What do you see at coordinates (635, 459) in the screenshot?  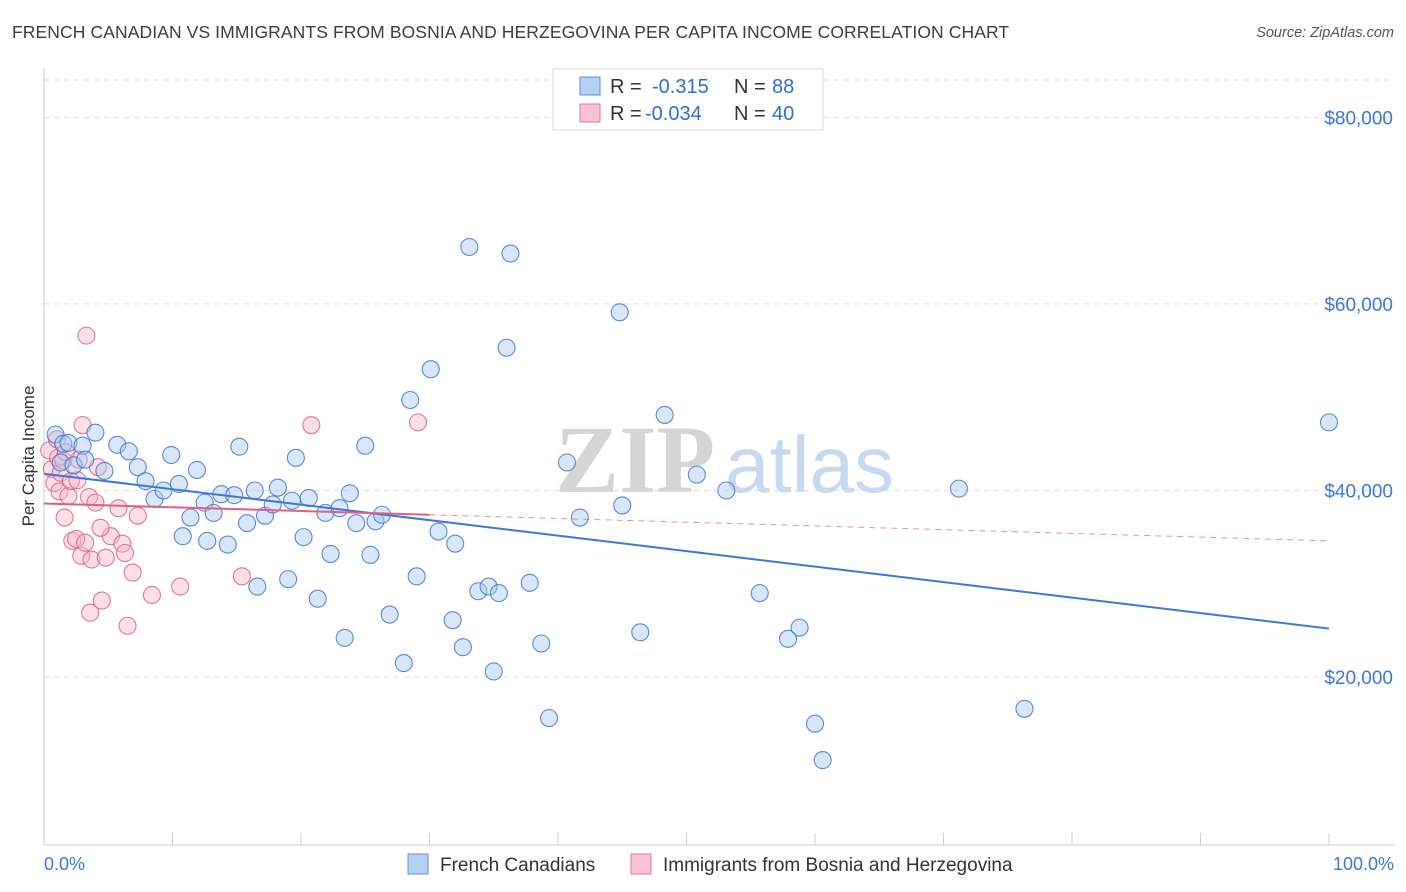 I see `watermark-zip: ZIP` at bounding box center [635, 459].